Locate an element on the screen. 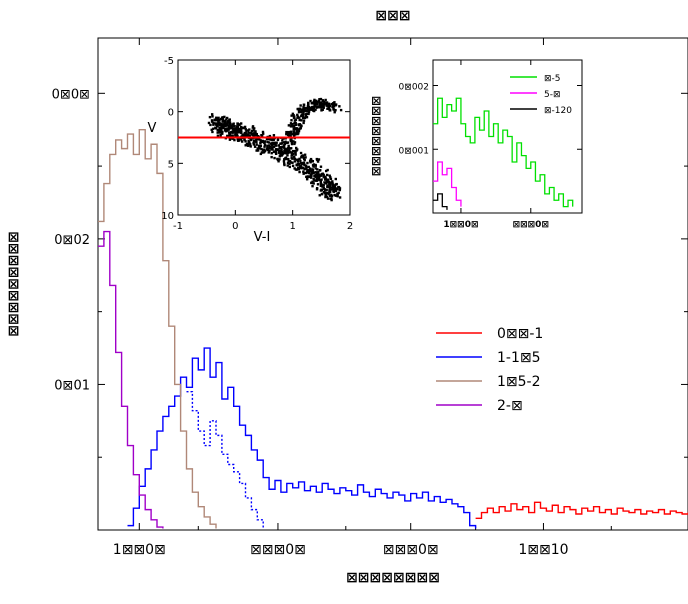  hist-y-axis-label: ⊠⊠⊠⊠⊠⊠⊠⊠ is located at coordinates (376, 136).